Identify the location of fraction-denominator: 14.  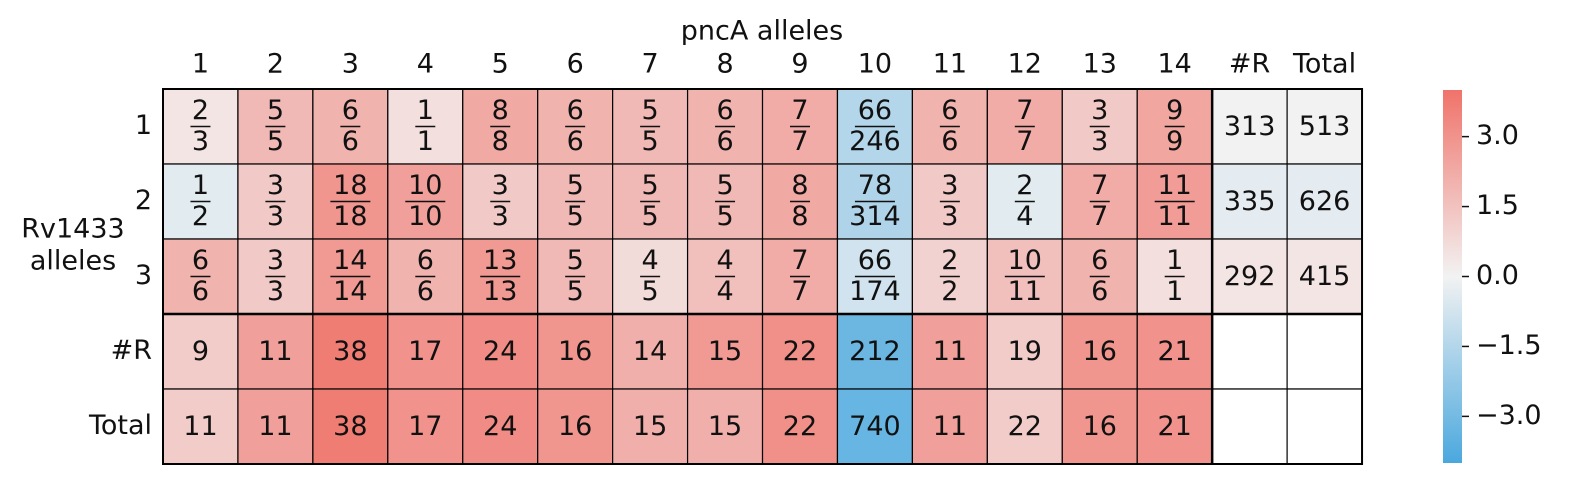
(350, 291).